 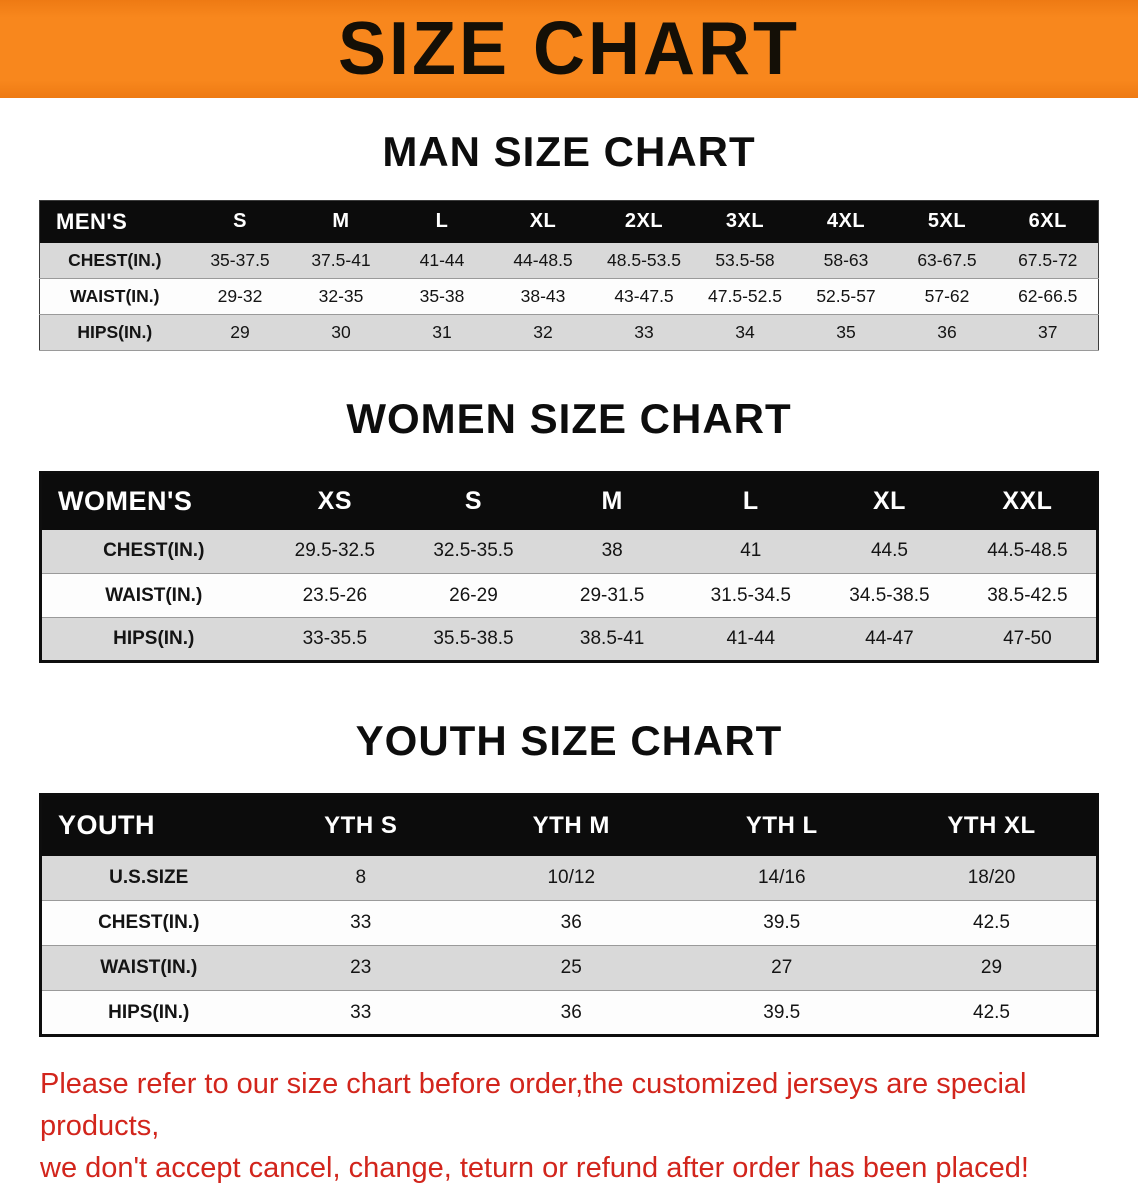 What do you see at coordinates (571, 877) in the screenshot?
I see `size-value-cell: 10/12` at bounding box center [571, 877].